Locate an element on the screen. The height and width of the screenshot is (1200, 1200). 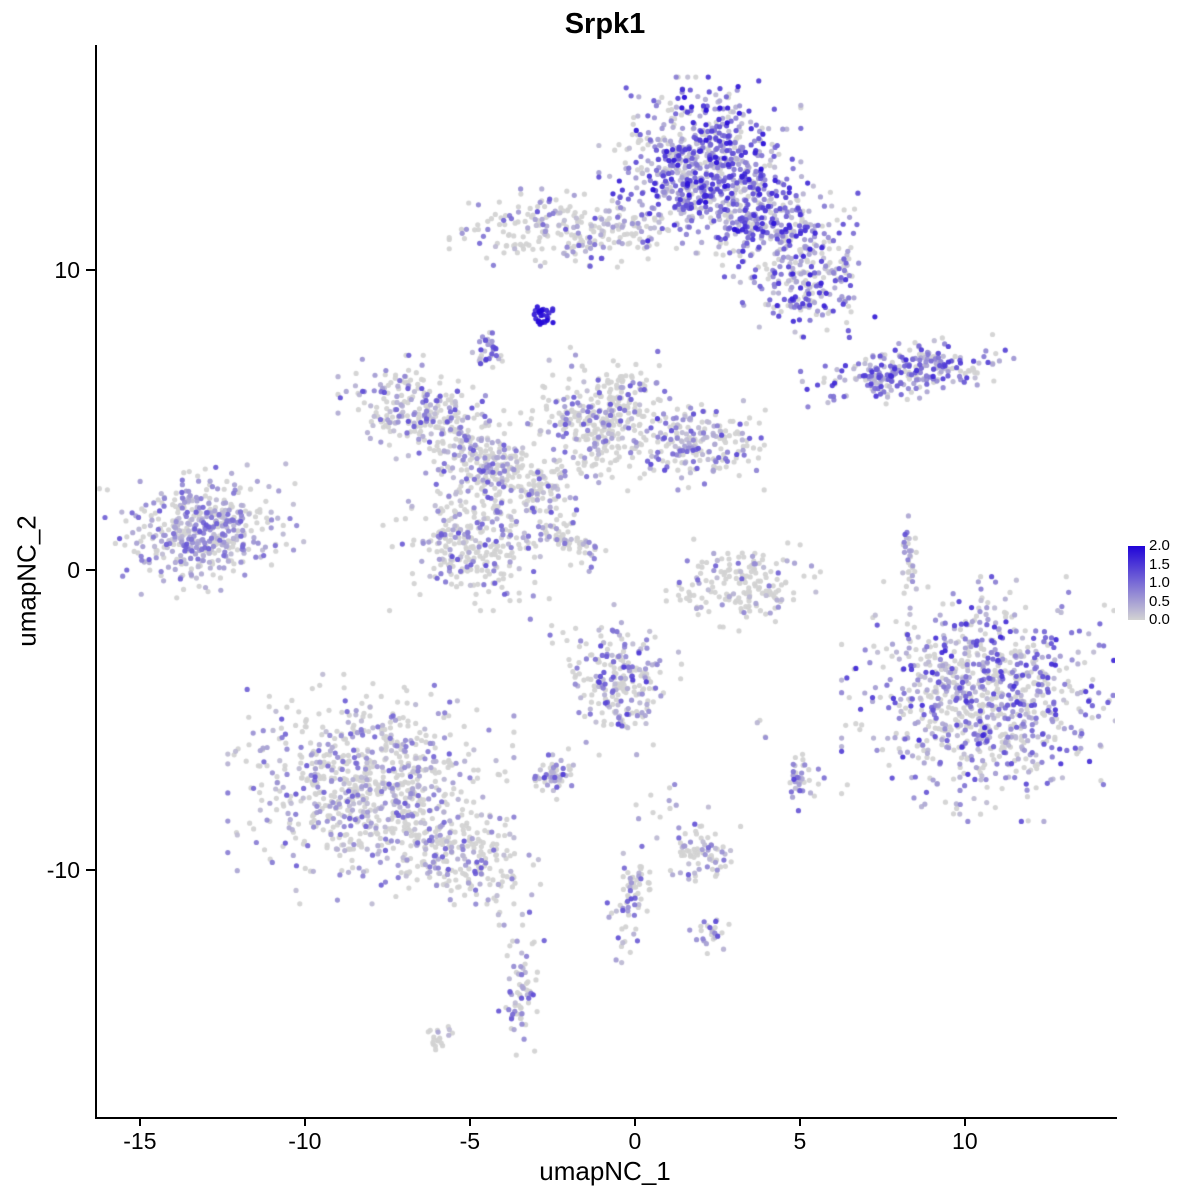
x-axis-title: umapNC_1 is located at coordinates (605, 1171).